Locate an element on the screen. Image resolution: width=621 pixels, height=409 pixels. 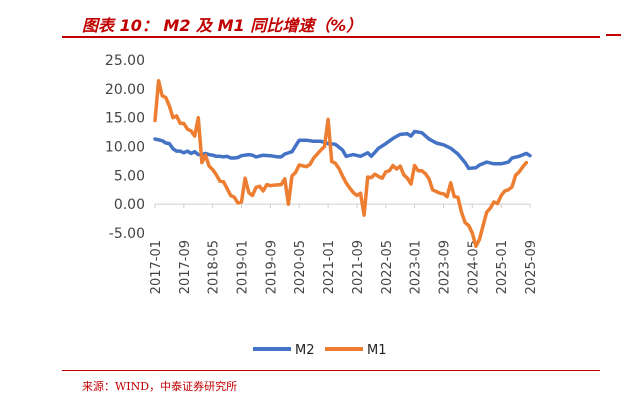
x-tick-label: 2017-01 is located at coordinates (156, 267).